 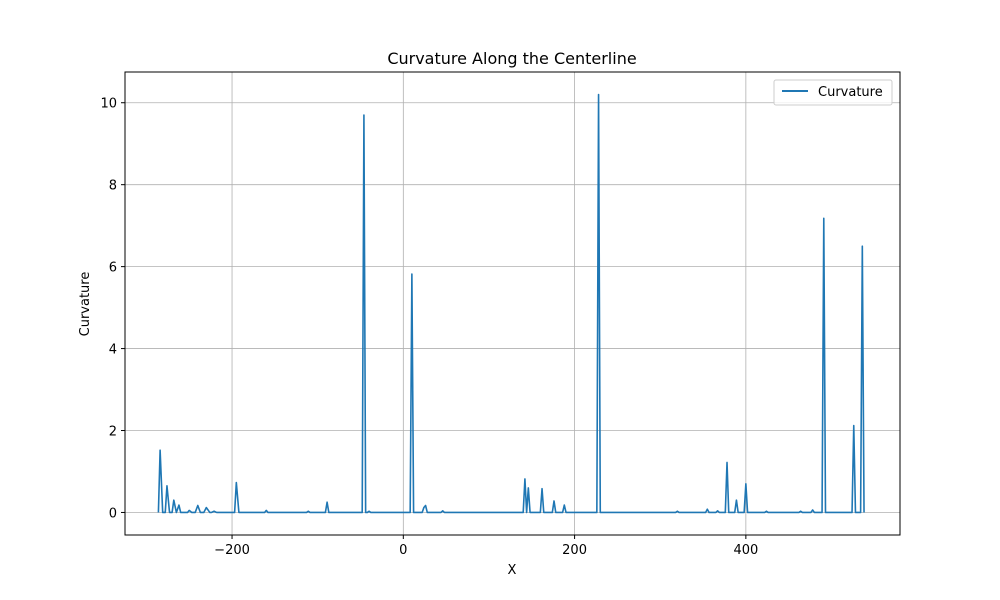 I want to click on y-tick-label: 4, so click(x=113, y=350).